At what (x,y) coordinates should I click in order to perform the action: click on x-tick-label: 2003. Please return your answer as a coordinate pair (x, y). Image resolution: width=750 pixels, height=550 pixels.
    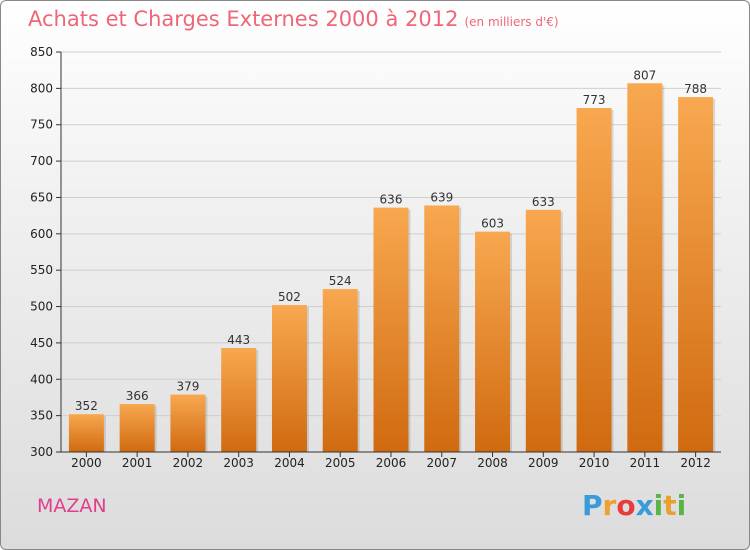
    Looking at the image, I should click on (238, 463).